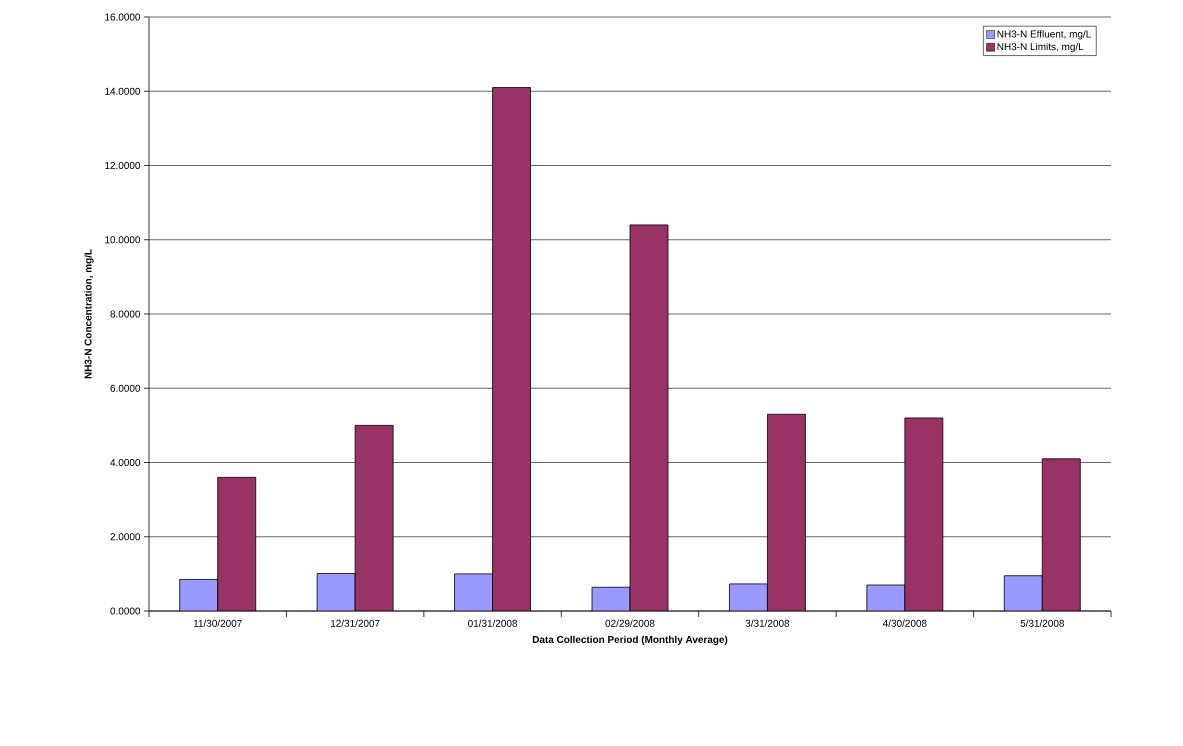  Describe the element at coordinates (904, 623) in the screenshot. I see `x-tick-label: 4/30/2008` at that location.